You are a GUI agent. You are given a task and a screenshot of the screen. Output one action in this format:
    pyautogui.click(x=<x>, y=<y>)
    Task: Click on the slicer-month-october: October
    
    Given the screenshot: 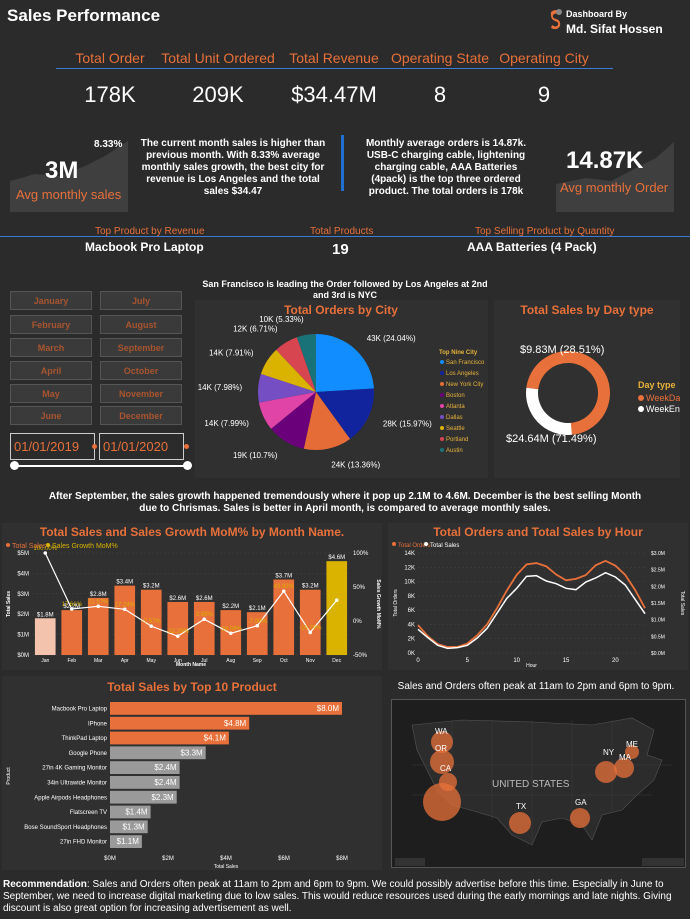 What is the action you would take?
    pyautogui.click(x=141, y=370)
    